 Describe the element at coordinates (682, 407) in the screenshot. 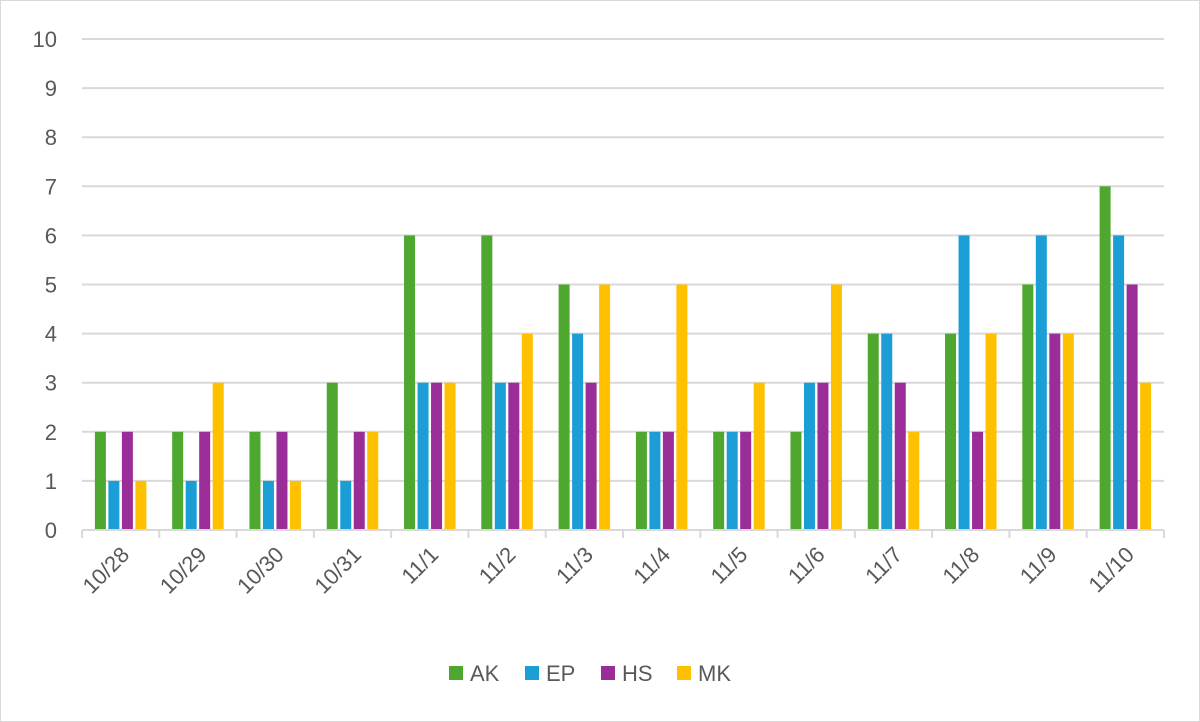

I see `bar-mk-11/4` at that location.